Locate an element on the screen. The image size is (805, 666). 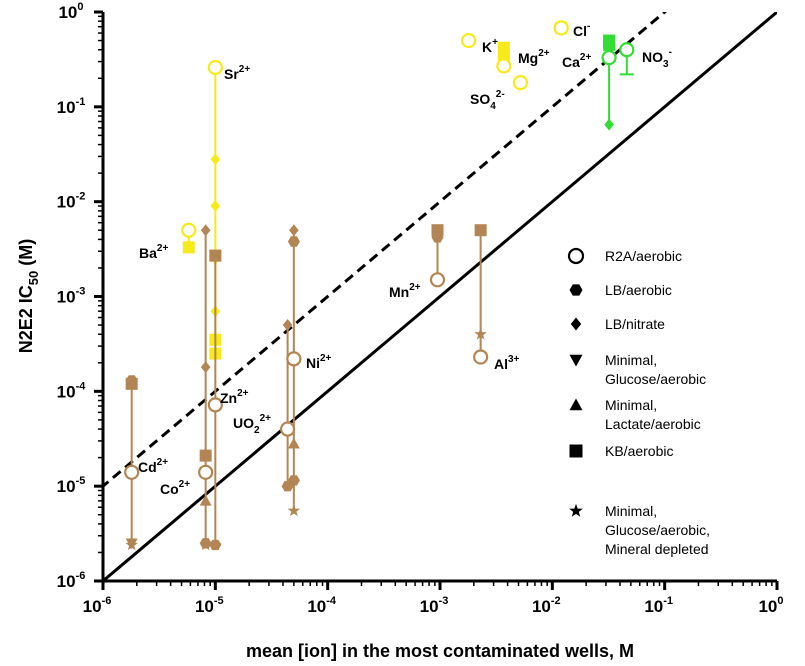
legend-item: KB/aerobic is located at coordinates (621, 451).